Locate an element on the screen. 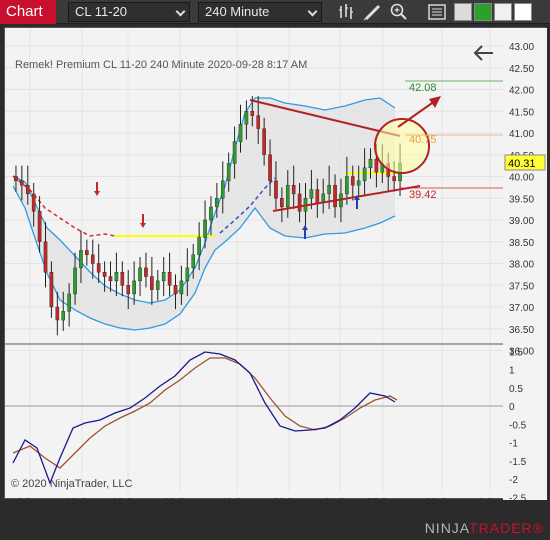  date-tick-label: 30 Sep is located at coordinates (442, 498).